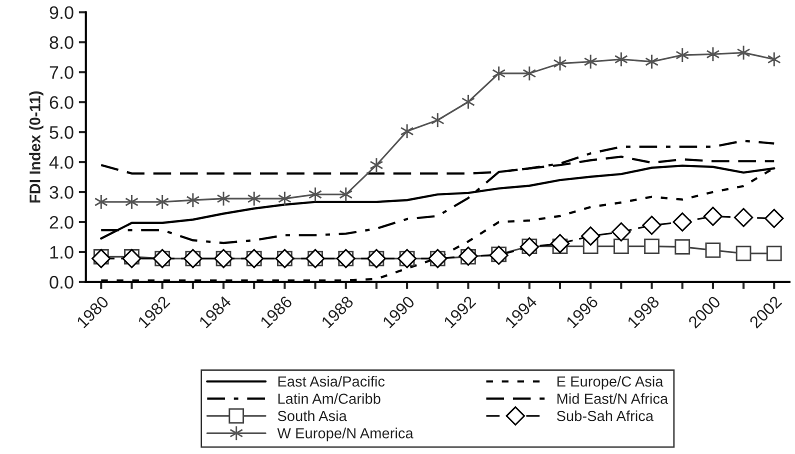  Describe the element at coordinates (329, 398) in the screenshot. I see `legend-label: Latin Am/Caribb` at that location.